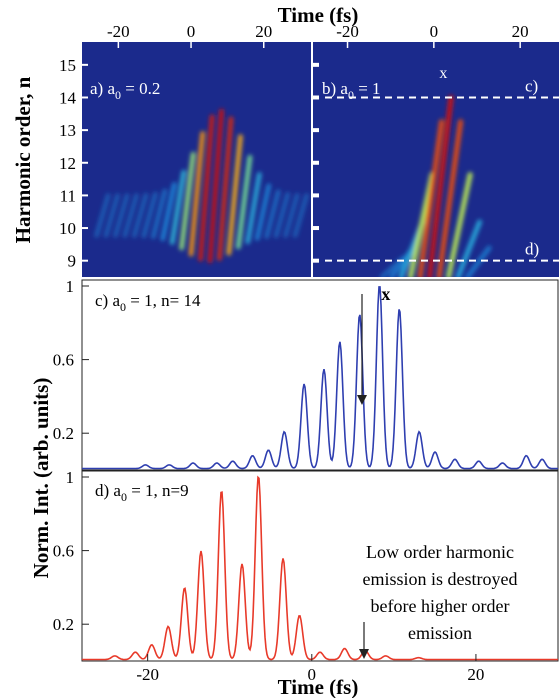 The width and height of the screenshot is (559, 698). What do you see at coordinates (63, 624) in the screenshot?
I see `panel-d-y-tick-label: 0.2` at bounding box center [63, 624].